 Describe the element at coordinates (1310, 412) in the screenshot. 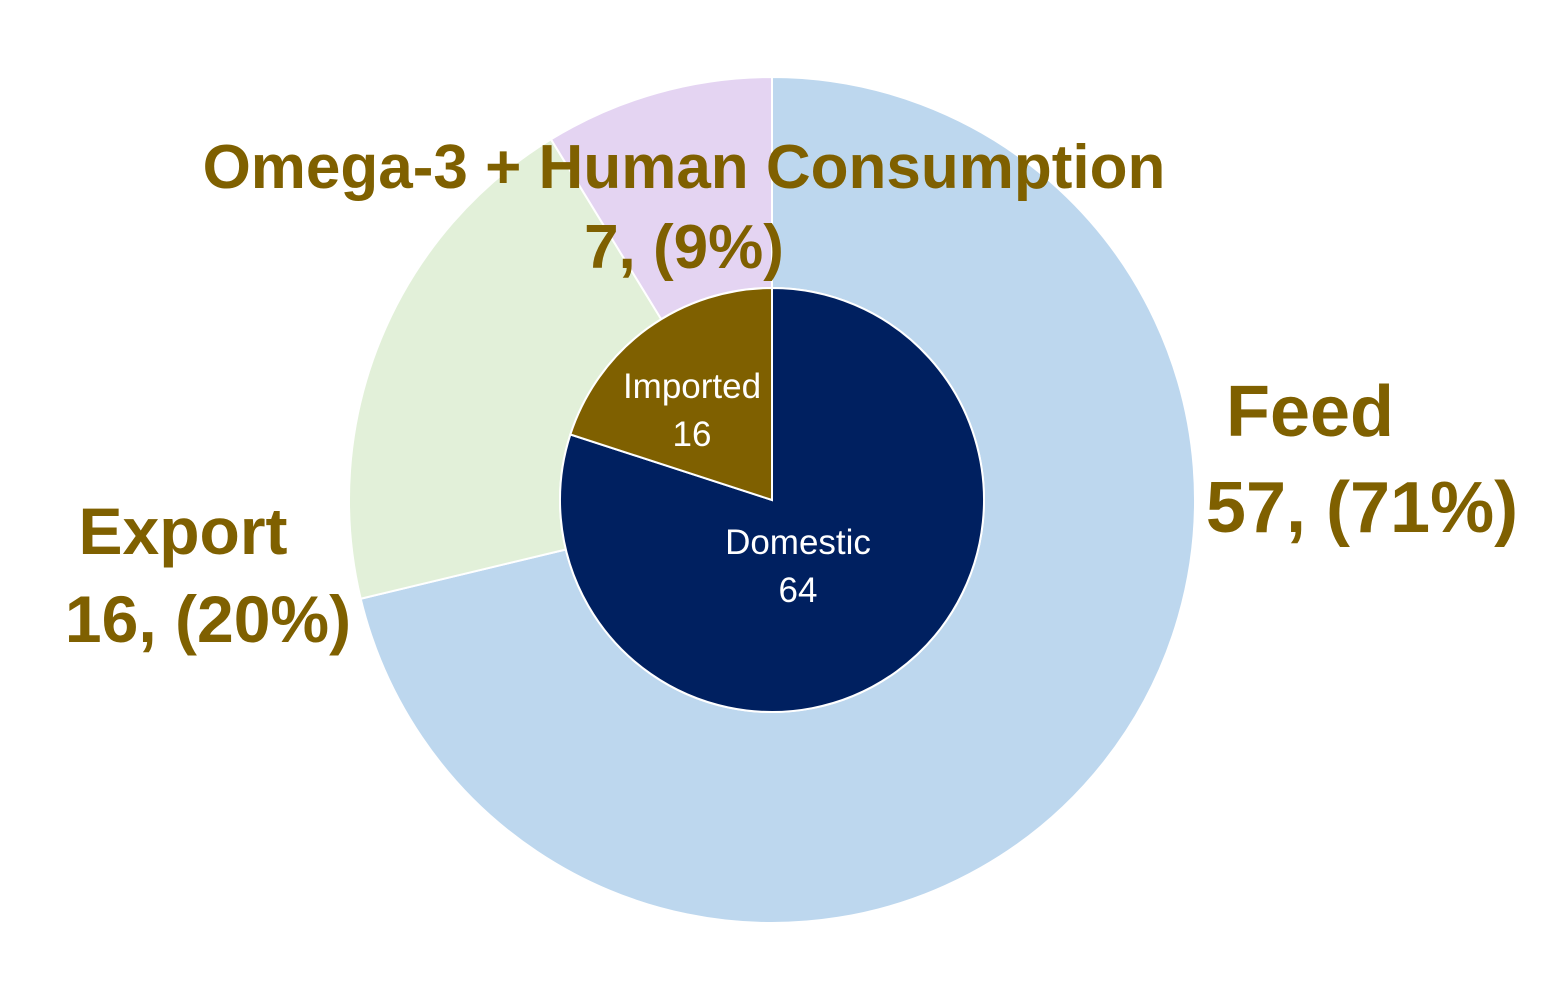

I see `label-feed-name: Feed` at that location.